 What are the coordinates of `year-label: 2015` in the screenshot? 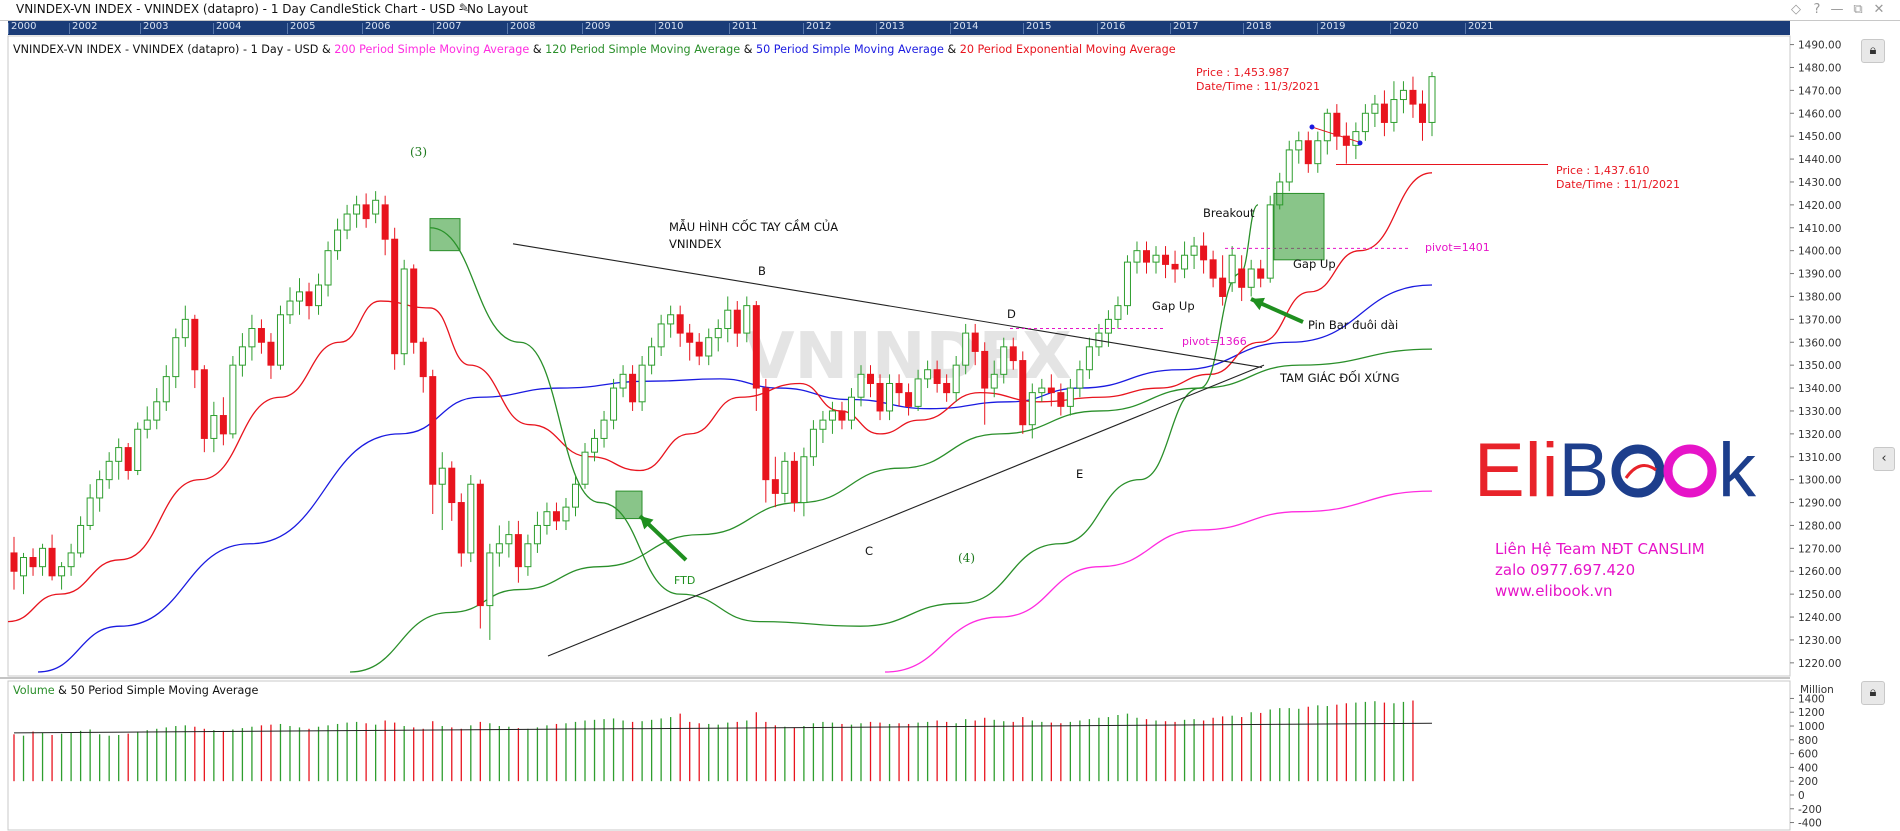 It's located at (1039, 26).